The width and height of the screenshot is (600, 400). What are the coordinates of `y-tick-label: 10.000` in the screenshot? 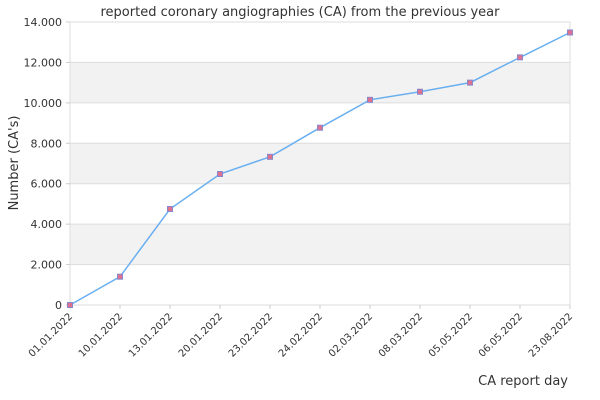 It's located at (43, 103).